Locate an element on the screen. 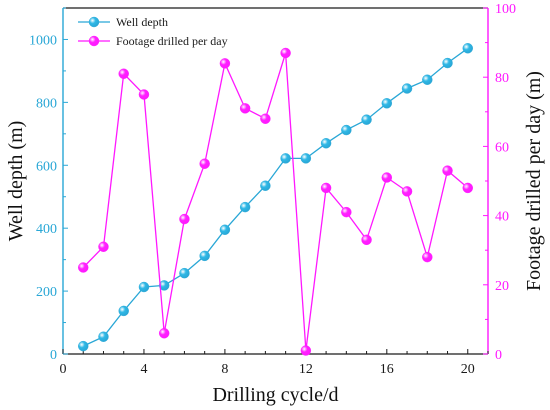  y-left-tick-label: 1000 is located at coordinates (43, 40).